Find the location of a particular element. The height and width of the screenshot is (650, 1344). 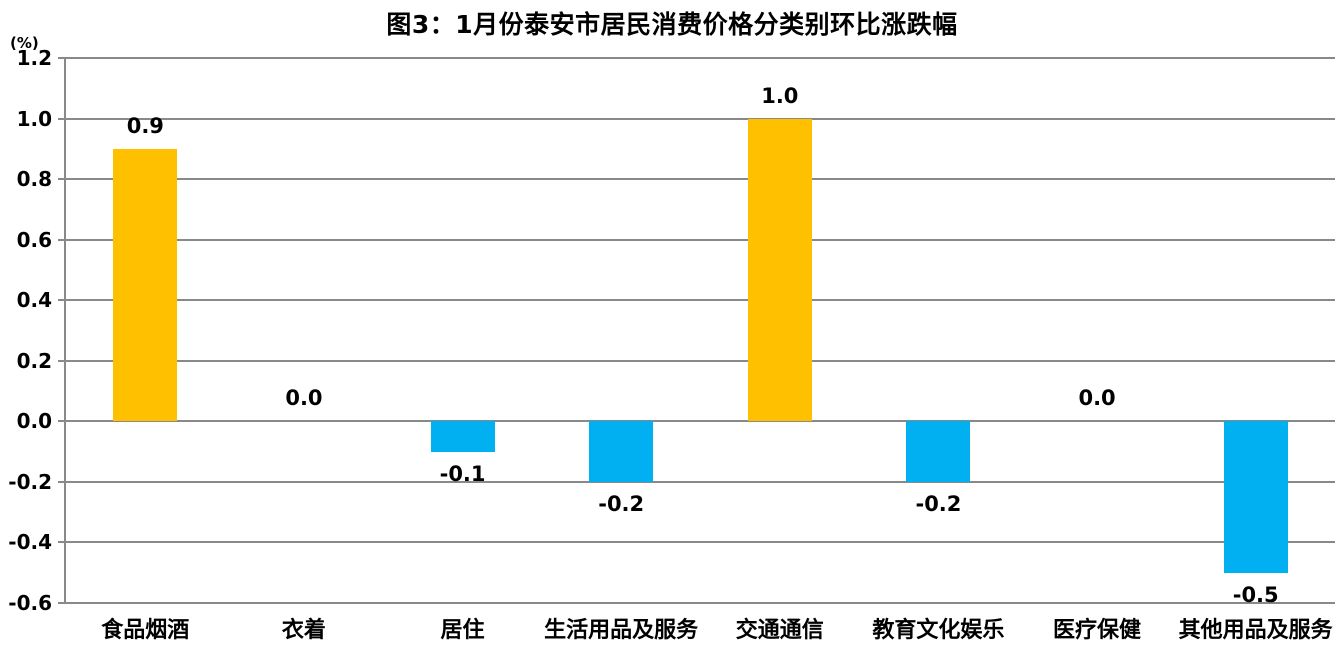

y-tick-label: 0.4 is located at coordinates (34, 300).